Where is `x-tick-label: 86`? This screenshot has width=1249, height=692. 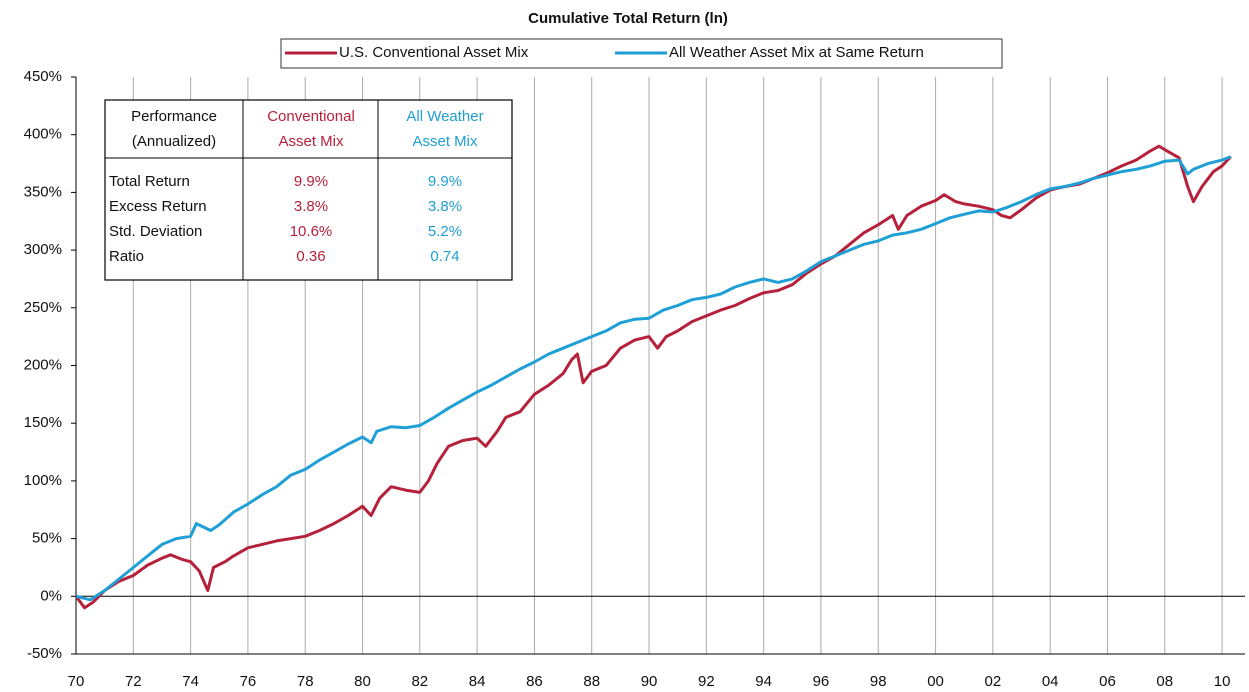
x-tick-label: 86 is located at coordinates (534, 681).